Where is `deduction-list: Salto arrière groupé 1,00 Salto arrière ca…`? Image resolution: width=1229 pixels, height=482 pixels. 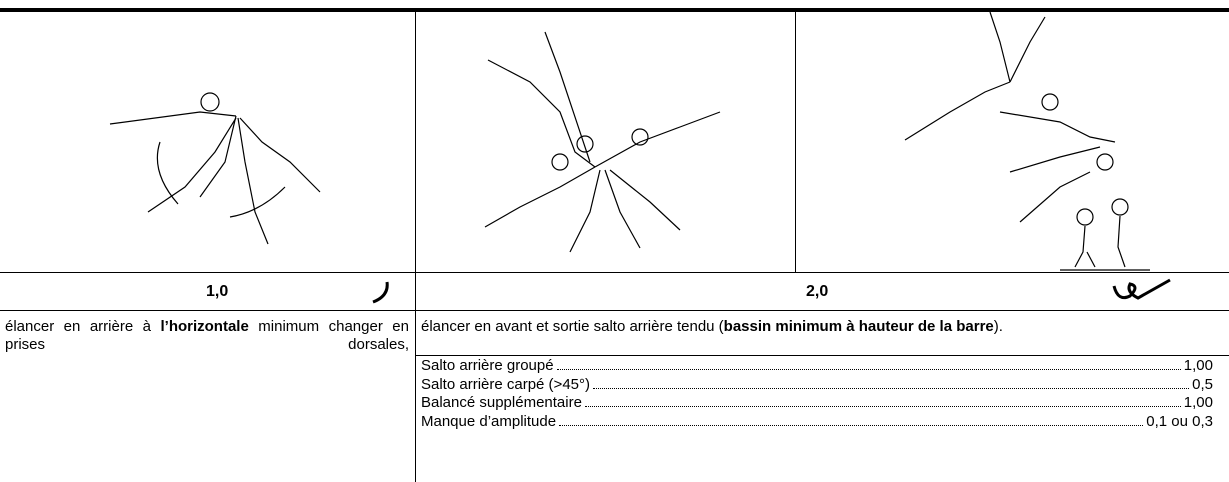
deduction-list: Salto arrière groupé 1,00 Salto arrière ca… is located at coordinates (817, 394).